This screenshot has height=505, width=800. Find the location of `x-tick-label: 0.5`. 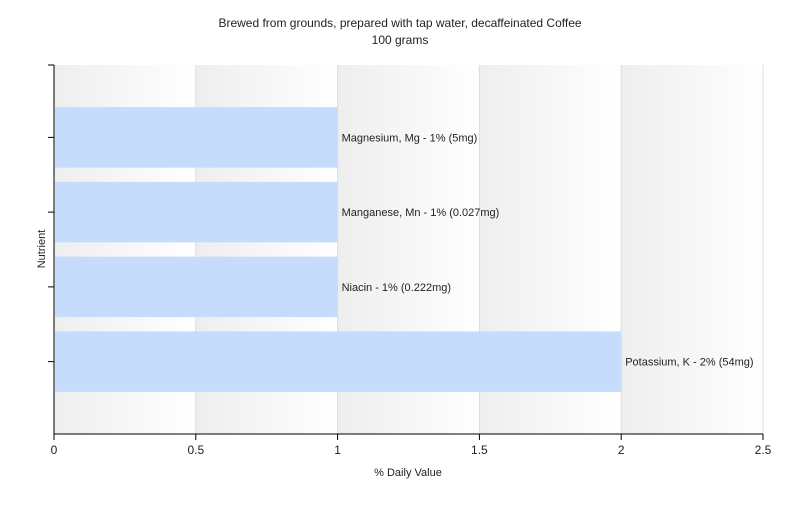

x-tick-label: 0.5 is located at coordinates (195, 450).